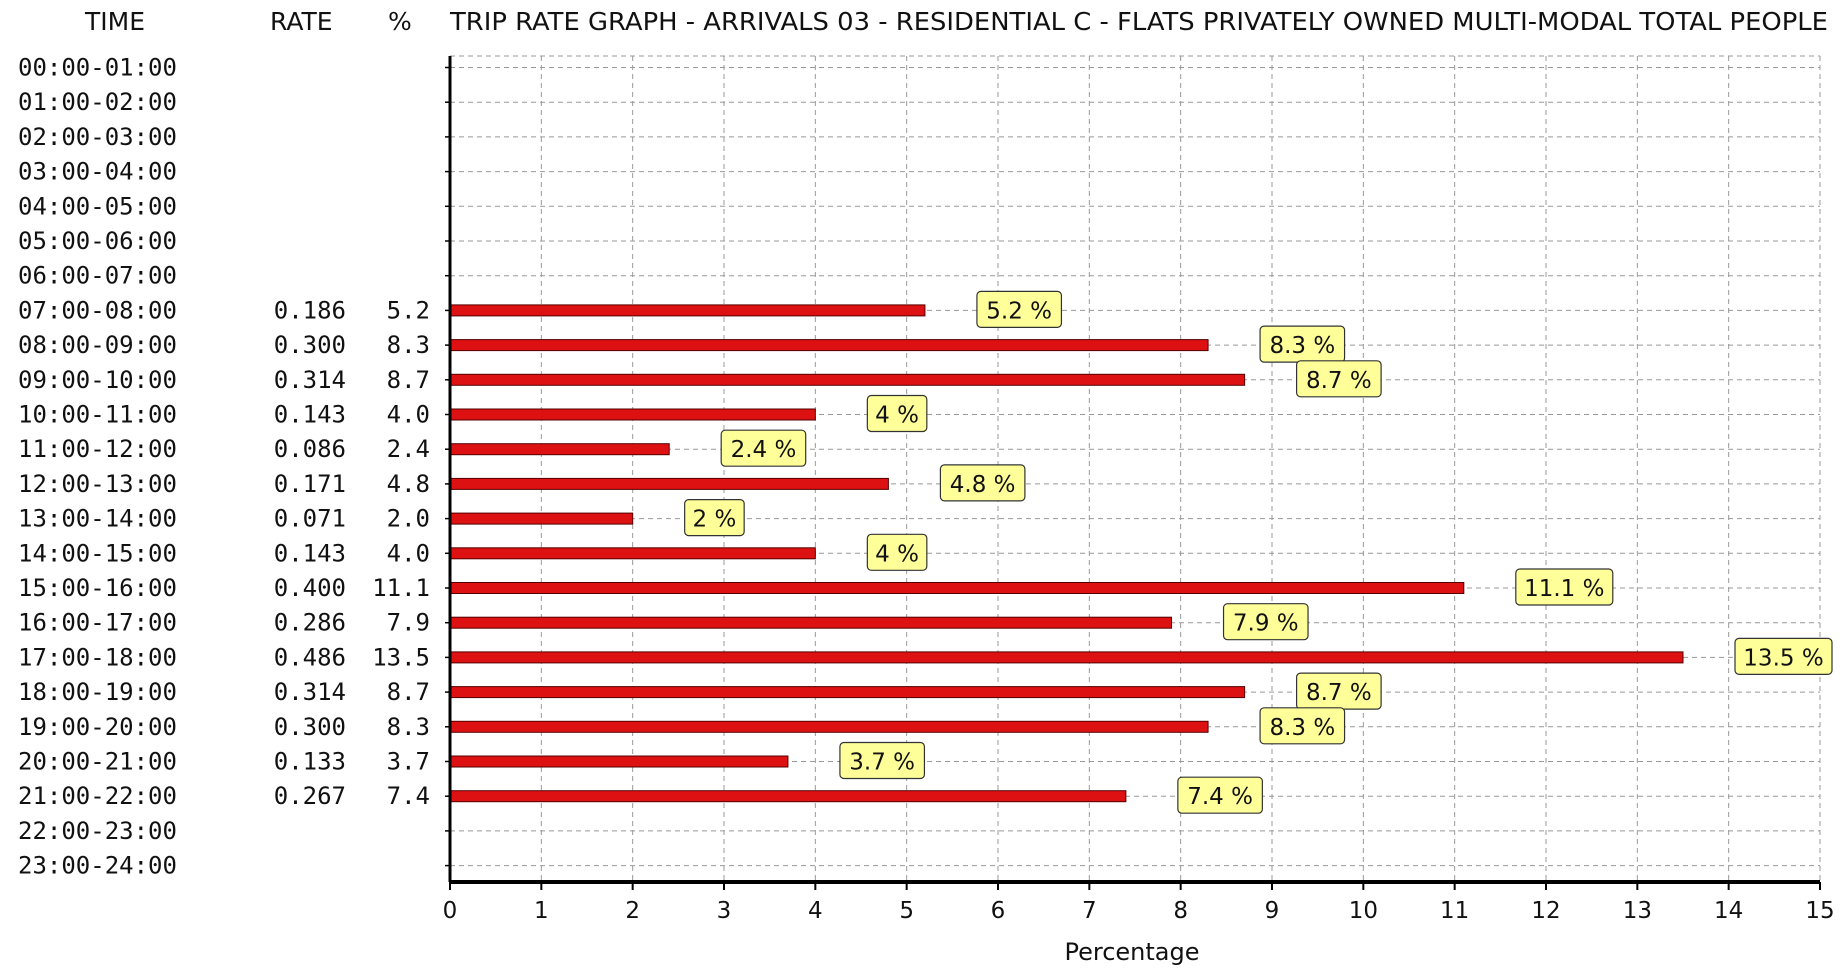 This screenshot has height=968, width=1848. Describe the element at coordinates (408, 762) in the screenshot. I see `percent-value: 3.7` at that location.